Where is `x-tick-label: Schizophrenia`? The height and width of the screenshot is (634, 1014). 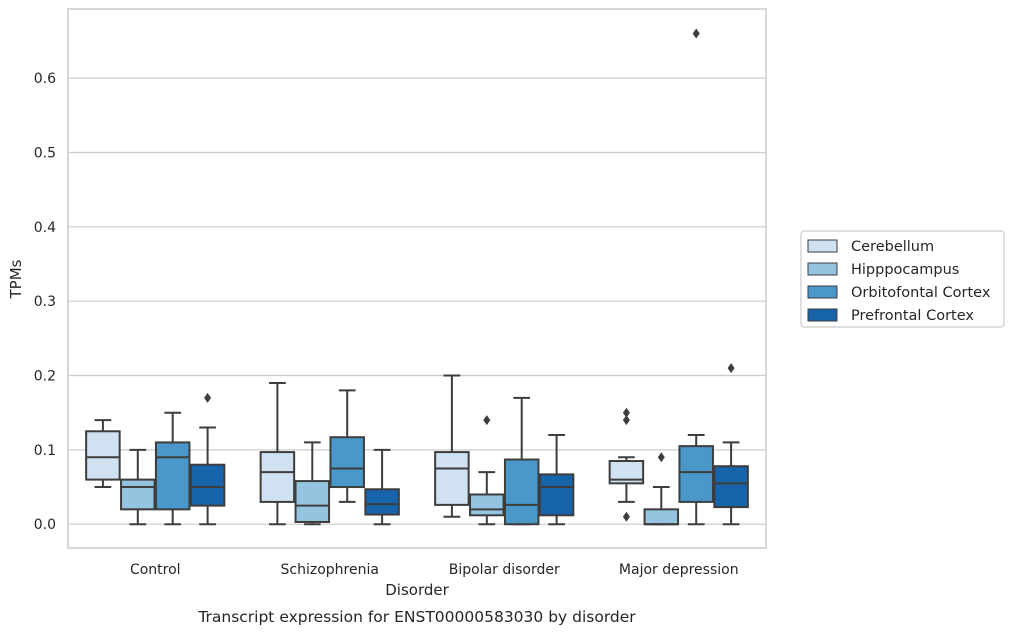 x-tick-label: Schizophrenia is located at coordinates (330, 570).